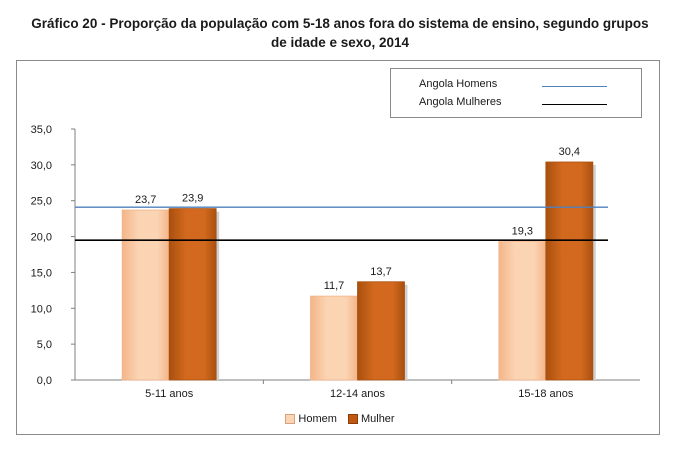 The image size is (680, 453). I want to click on y-tick-label: 15,0, so click(41, 273).